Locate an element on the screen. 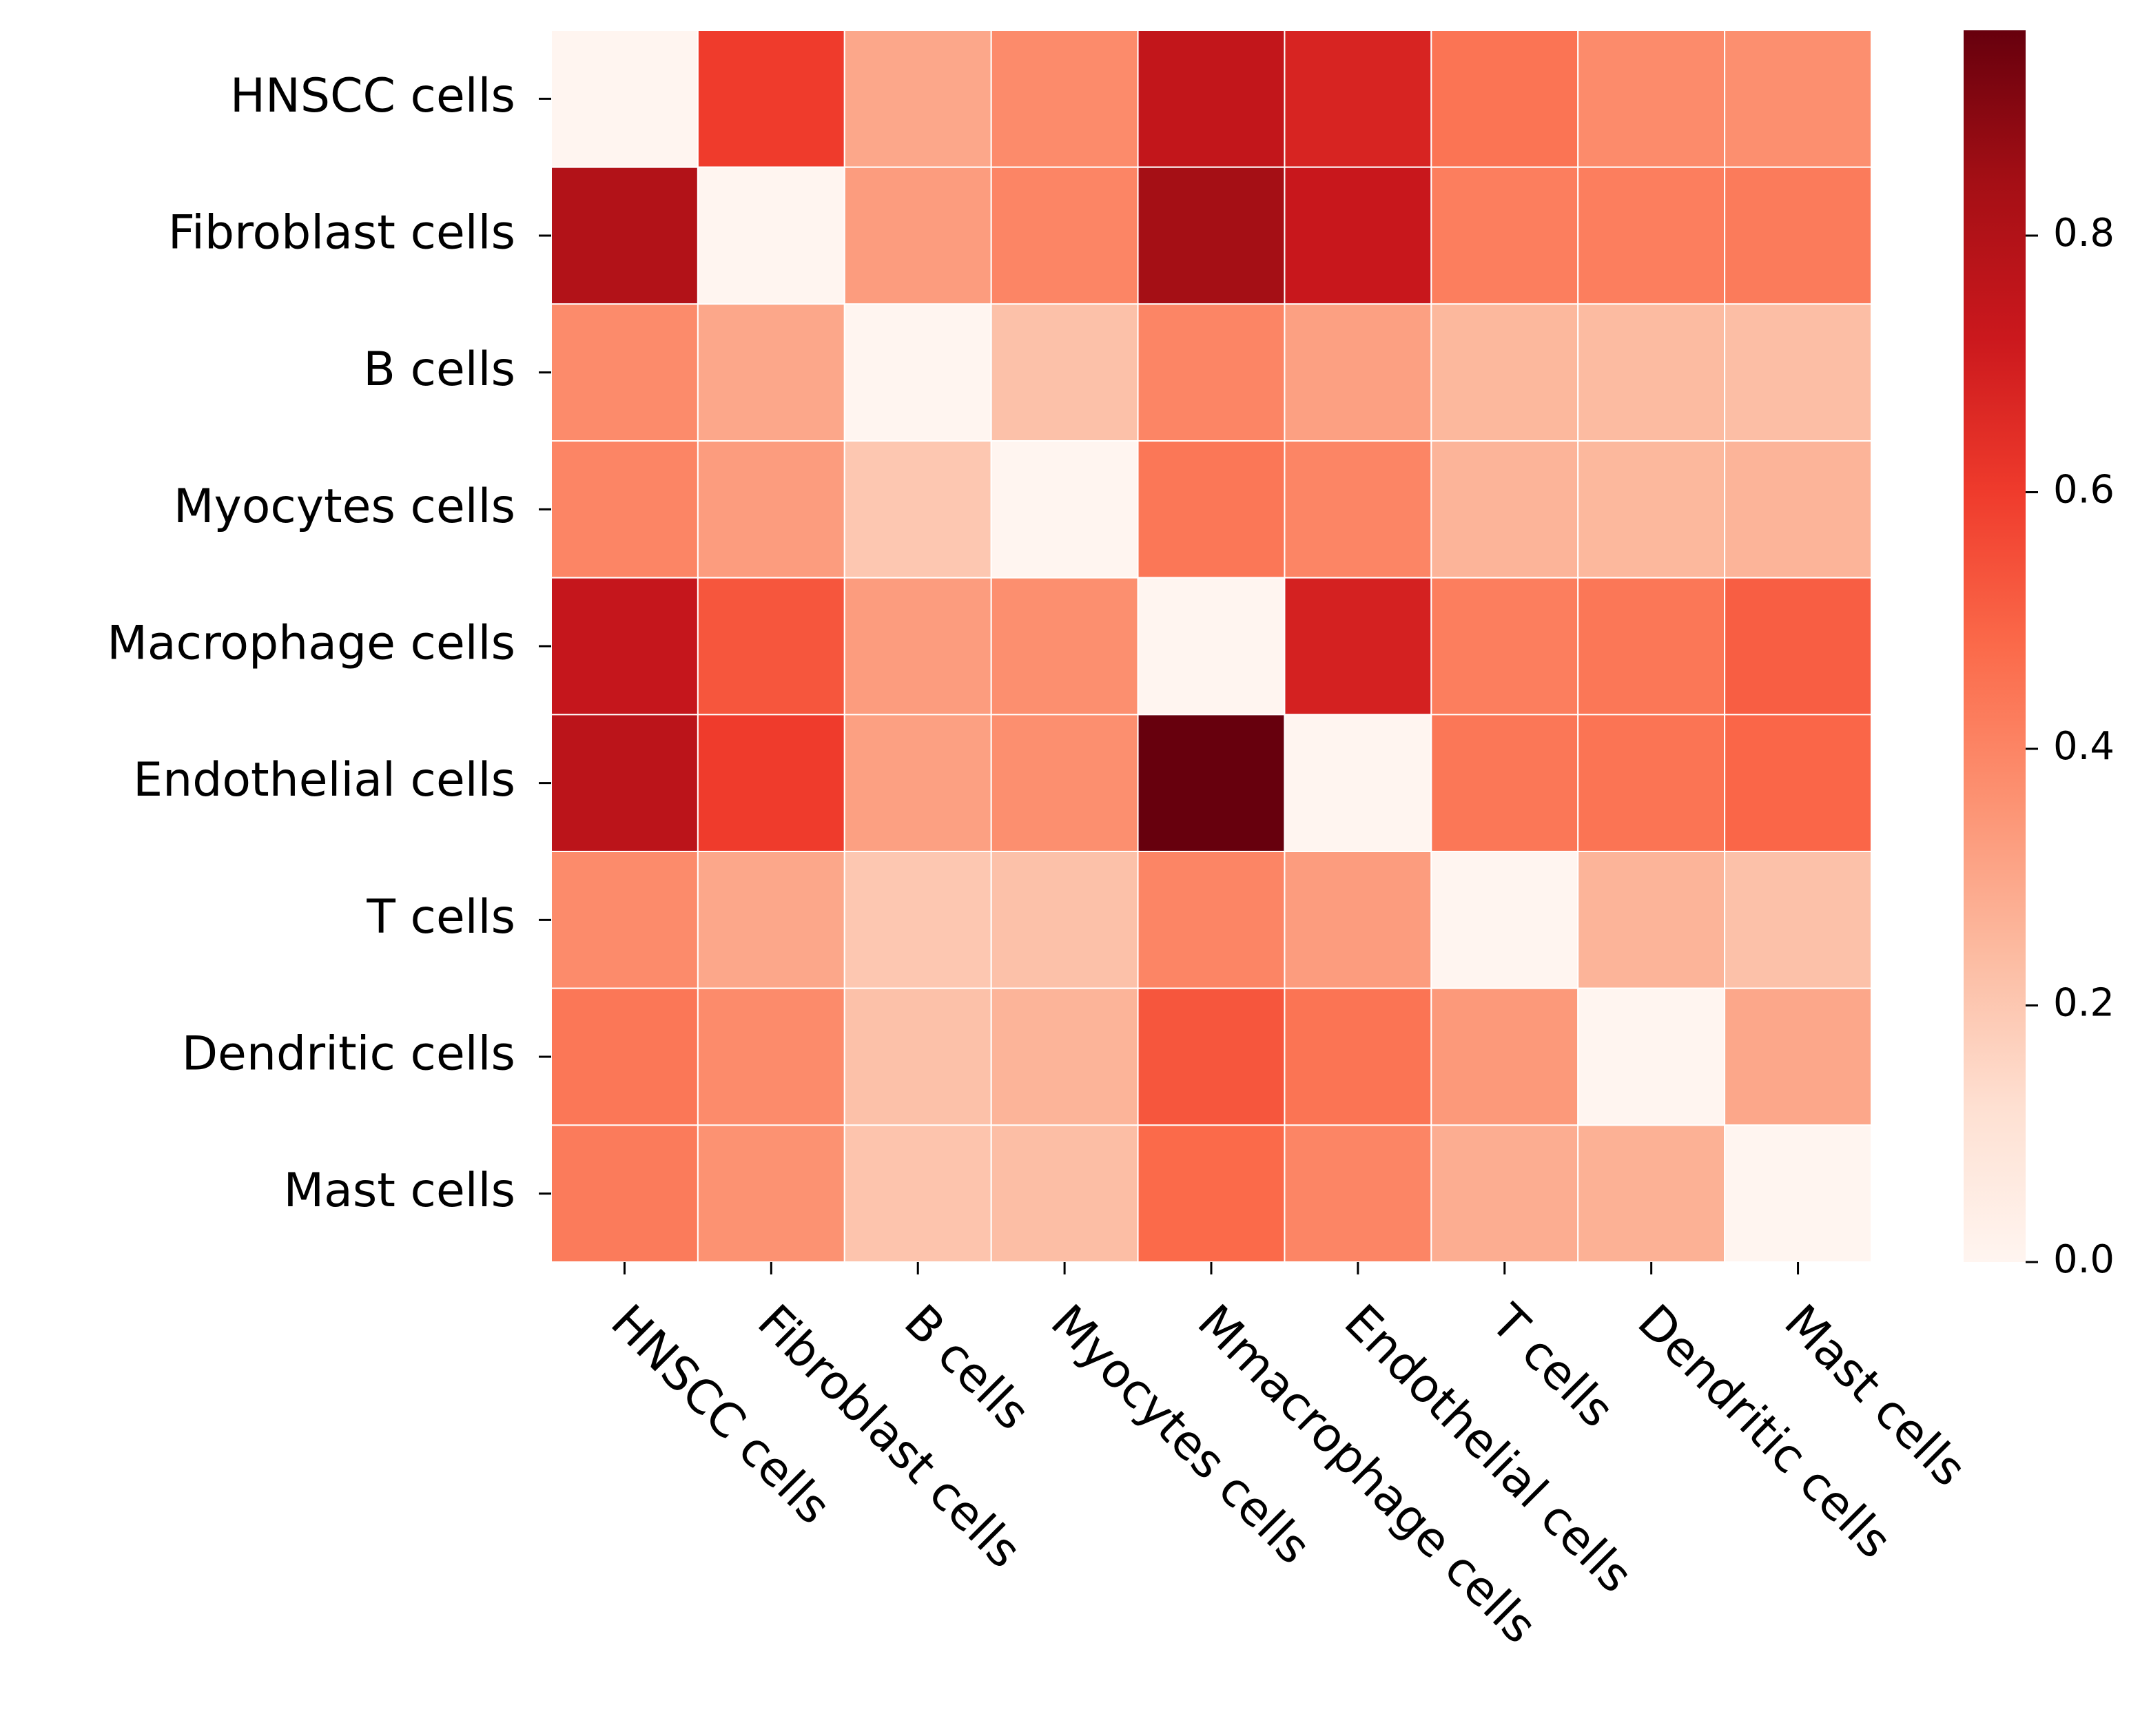 The height and width of the screenshot is (1736, 2140). y-tick-label: Dendritic cells is located at coordinates (349, 1054).